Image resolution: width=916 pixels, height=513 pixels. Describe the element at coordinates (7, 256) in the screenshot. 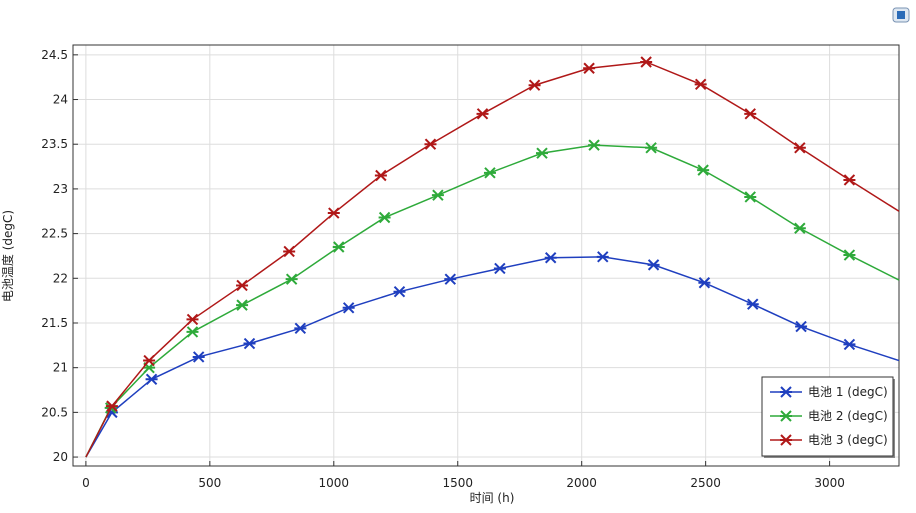

I see `y-axis-title: 电池温度 (degC)` at that location.